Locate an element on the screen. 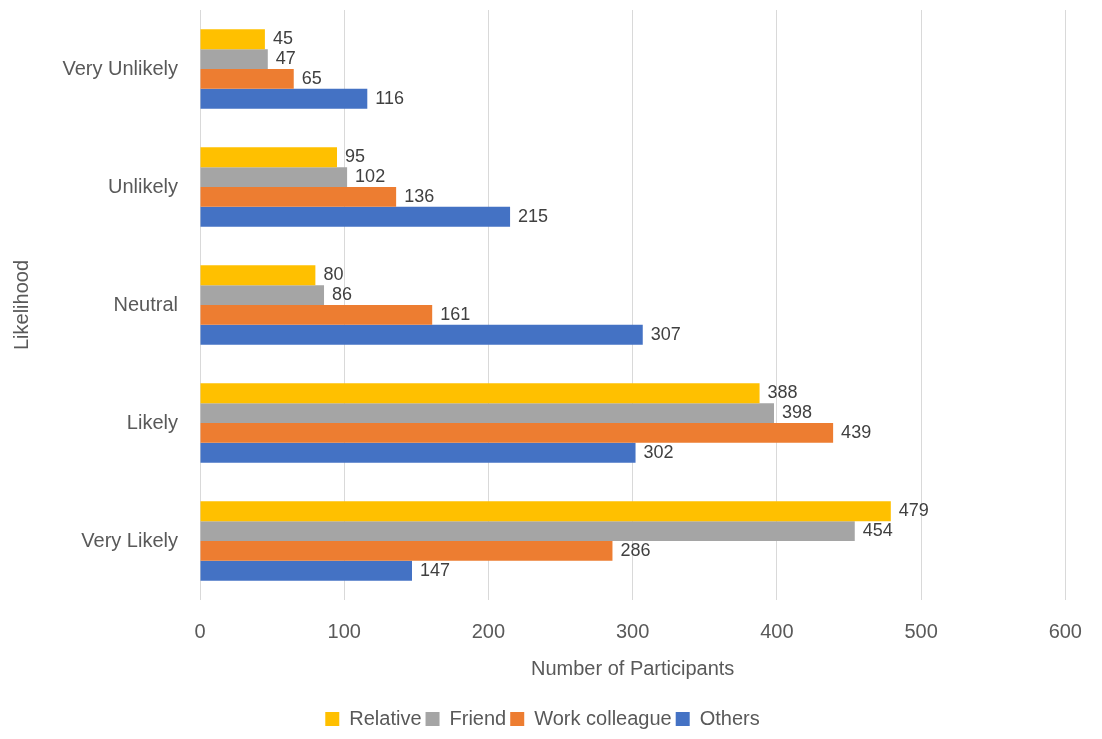  y-axis-title: Likelihood is located at coordinates (20, 305).